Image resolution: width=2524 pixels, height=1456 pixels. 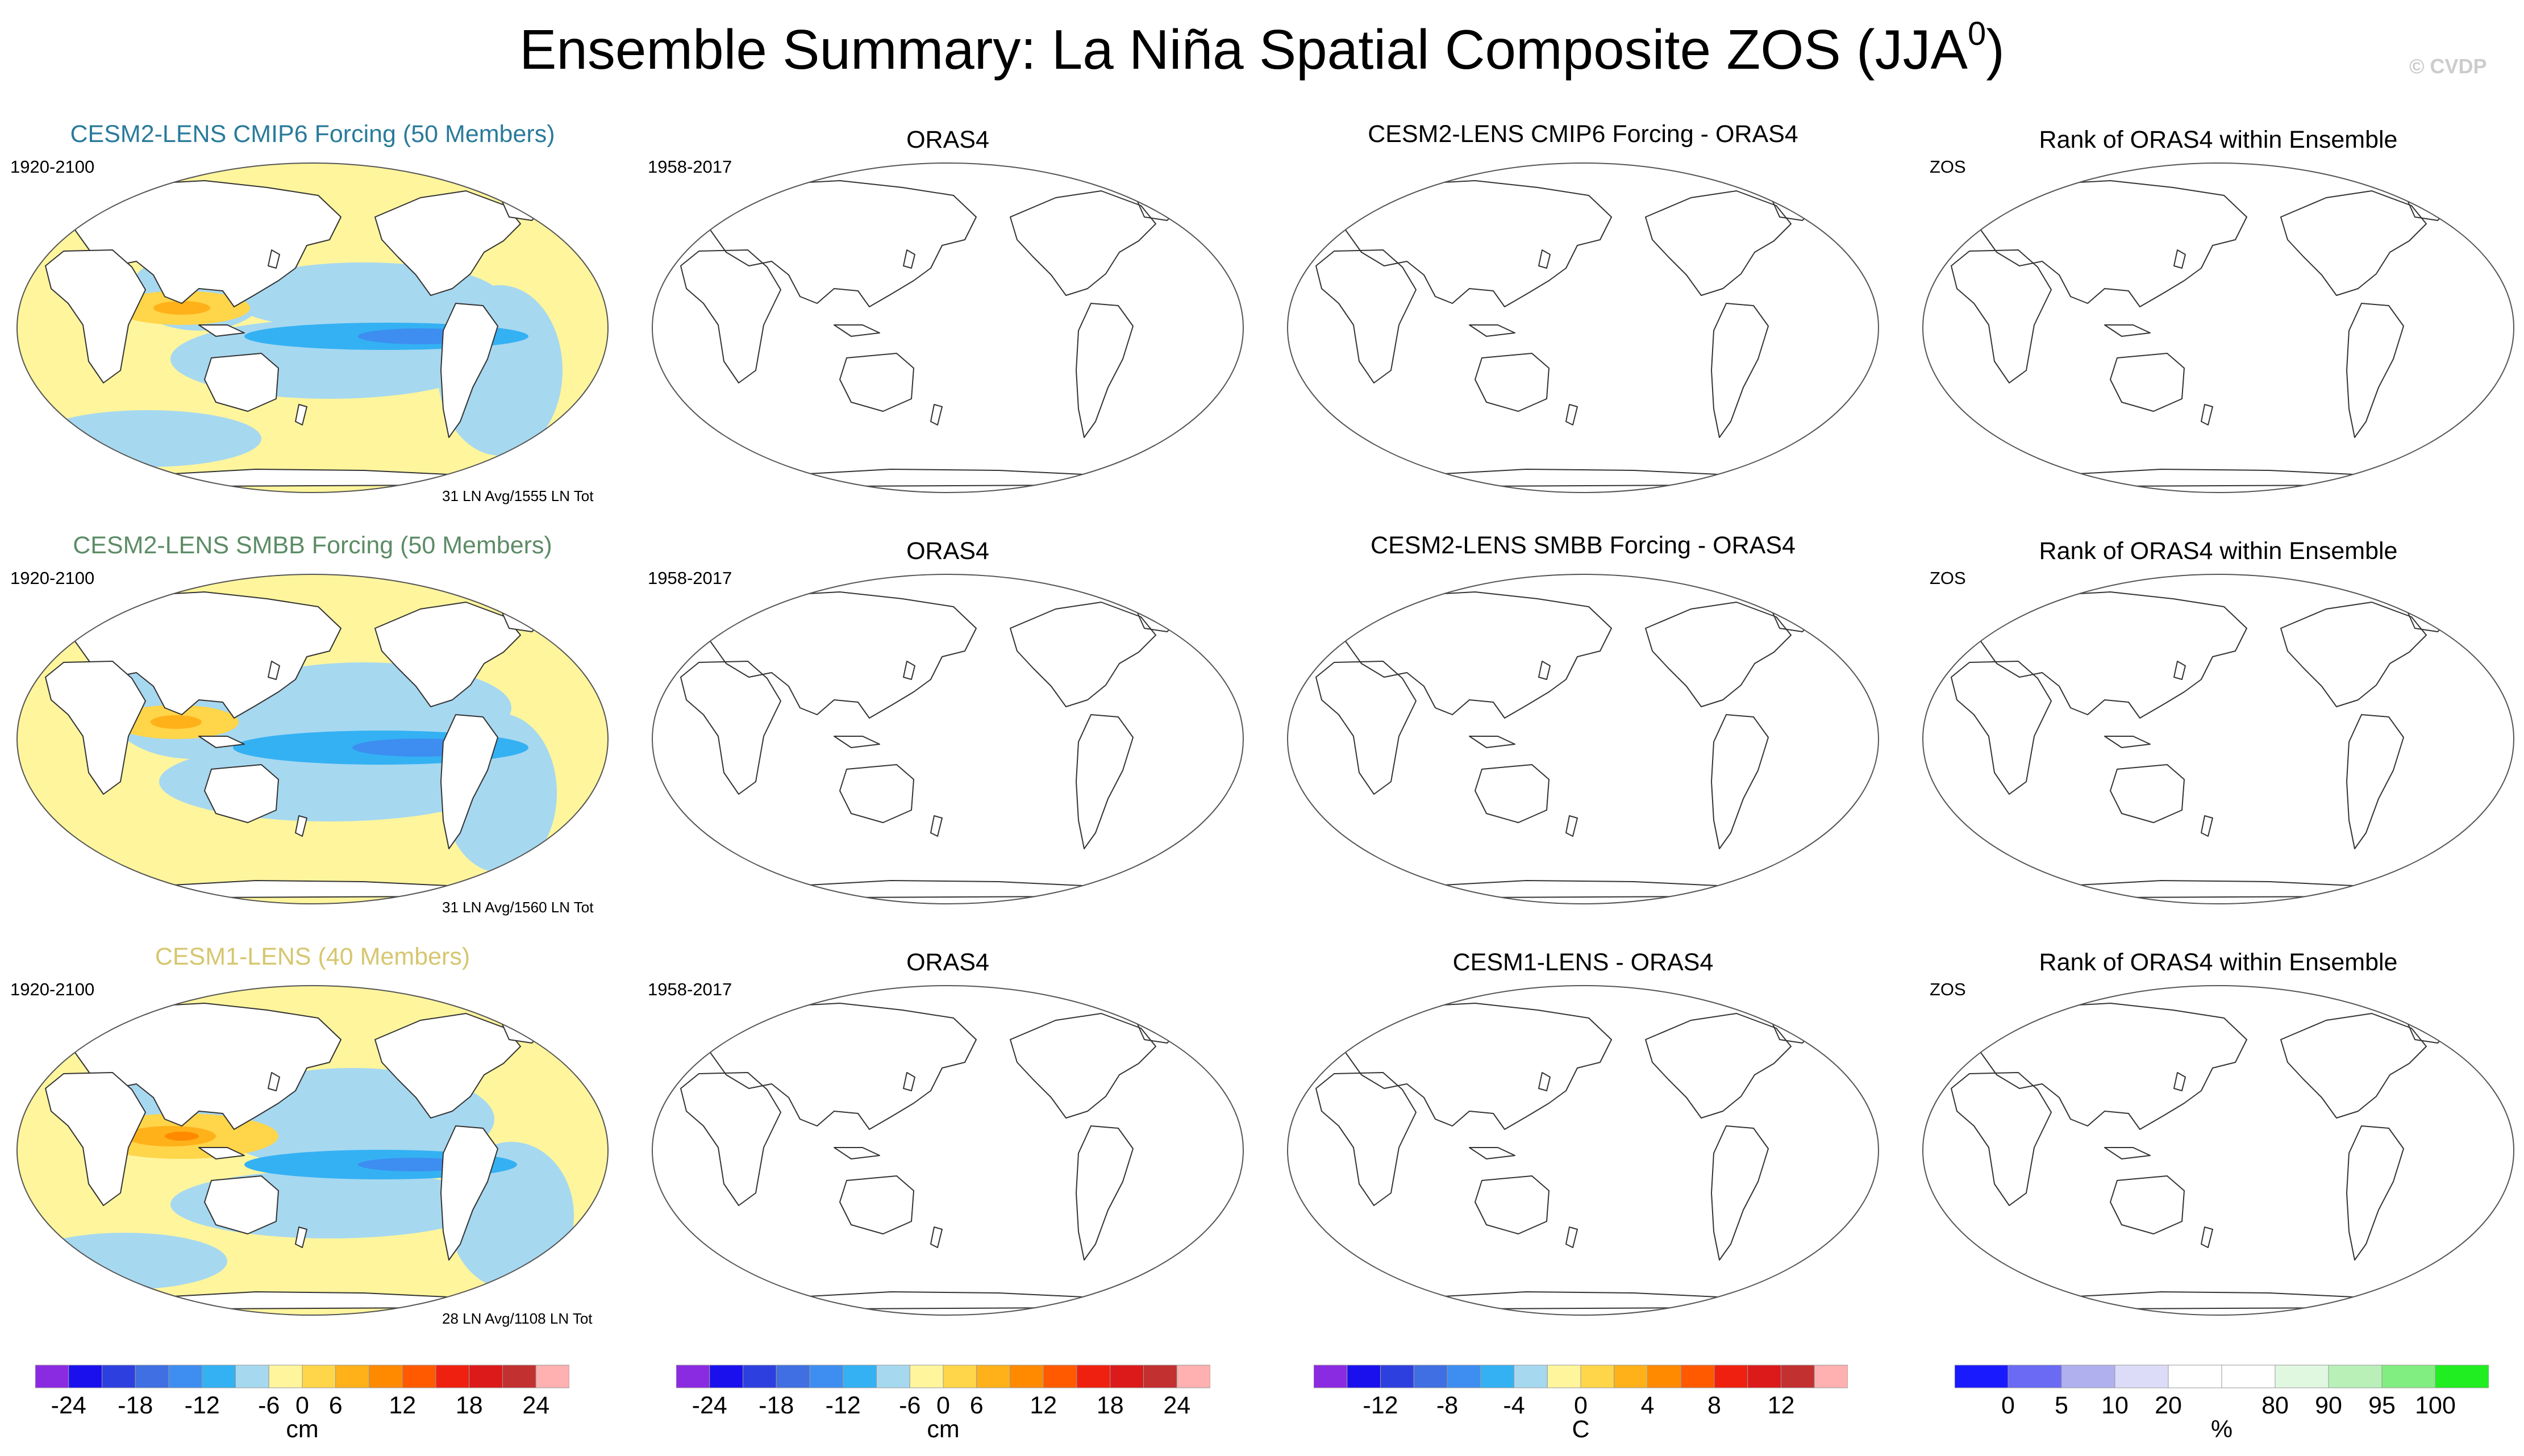 I want to click on rank-map-row3-svg, so click(x=2218, y=1150).